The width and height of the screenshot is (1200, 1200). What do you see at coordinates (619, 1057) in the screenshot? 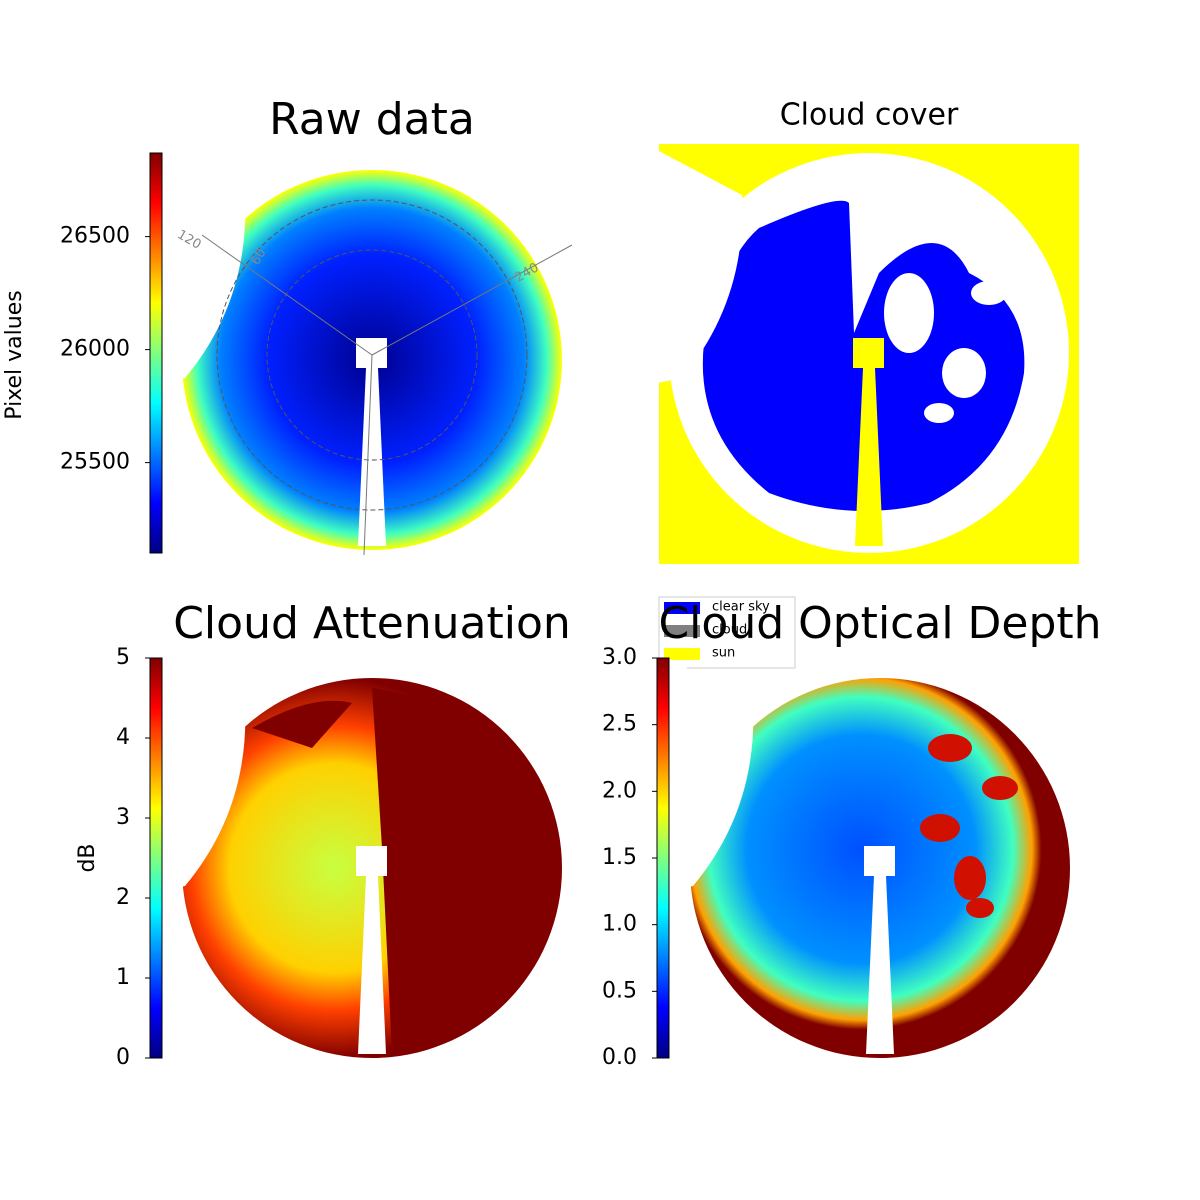
I see `colorbar-tick-label: 0.0` at bounding box center [619, 1057].